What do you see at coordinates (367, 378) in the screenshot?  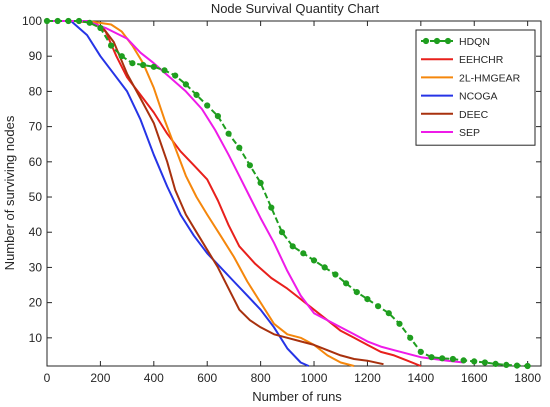 I see `x-tick-label: 1200` at bounding box center [367, 378].